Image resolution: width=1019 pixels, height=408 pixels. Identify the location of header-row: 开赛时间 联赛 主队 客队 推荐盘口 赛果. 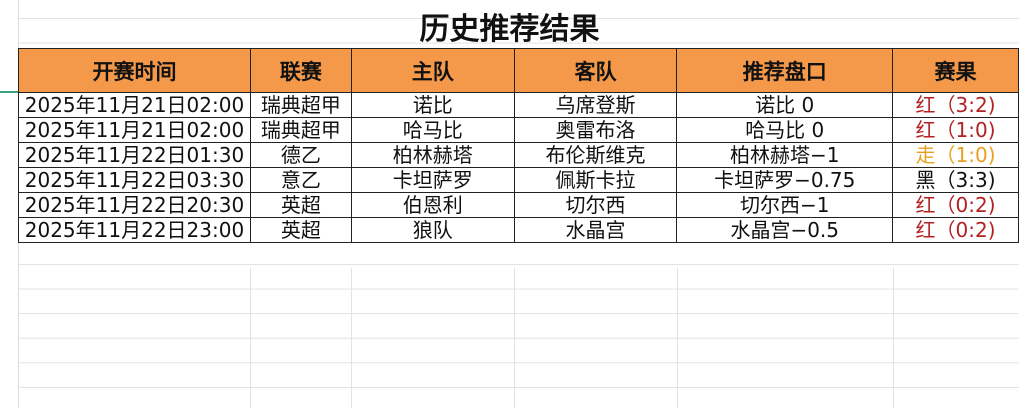
(518, 70).